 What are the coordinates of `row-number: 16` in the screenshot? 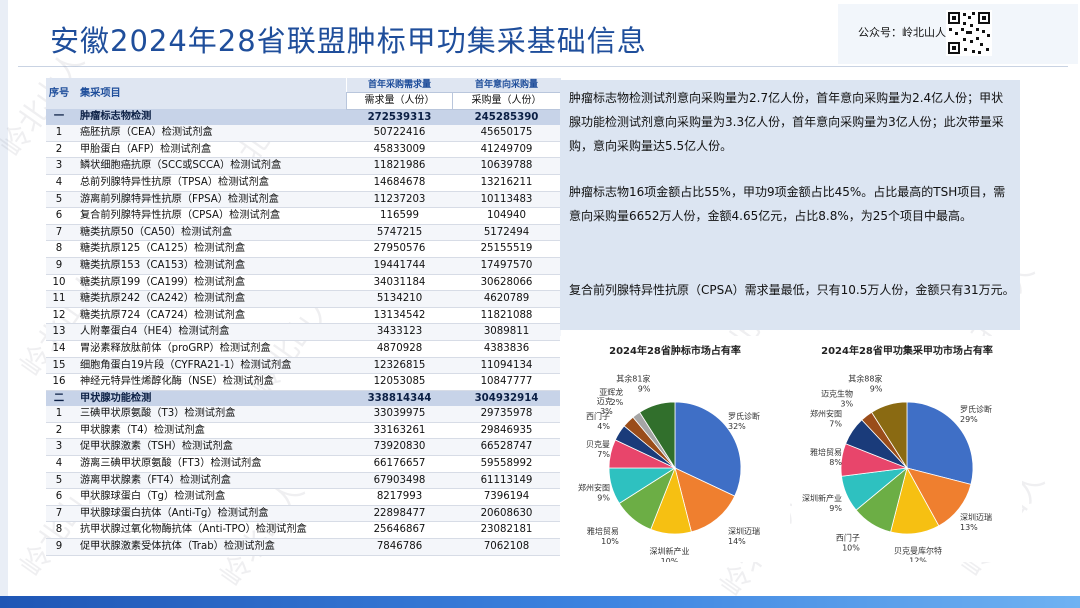 It's located at (59, 382).